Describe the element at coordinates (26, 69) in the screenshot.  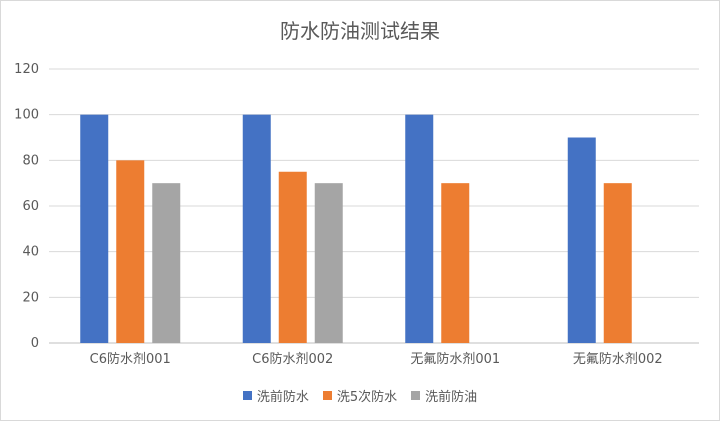
I see `y-tick-label: 120` at that location.